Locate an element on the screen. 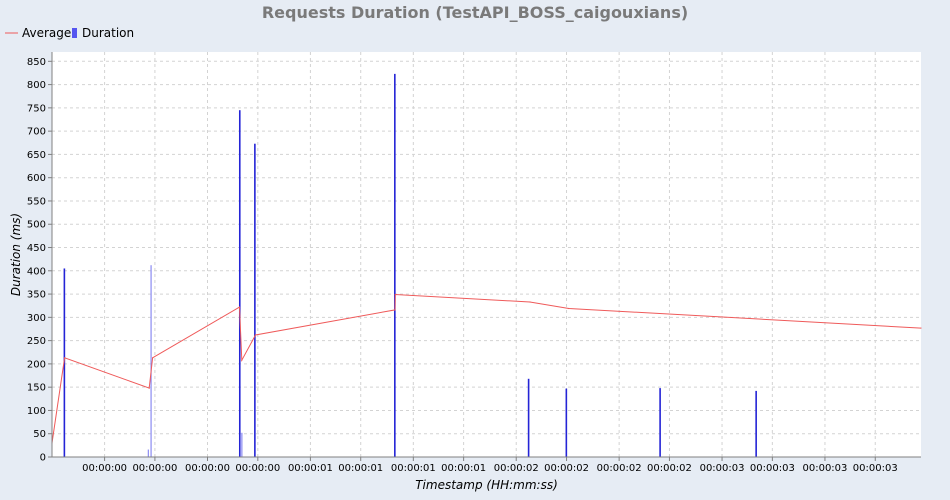  y-tick-label: 450 is located at coordinates (36, 248).